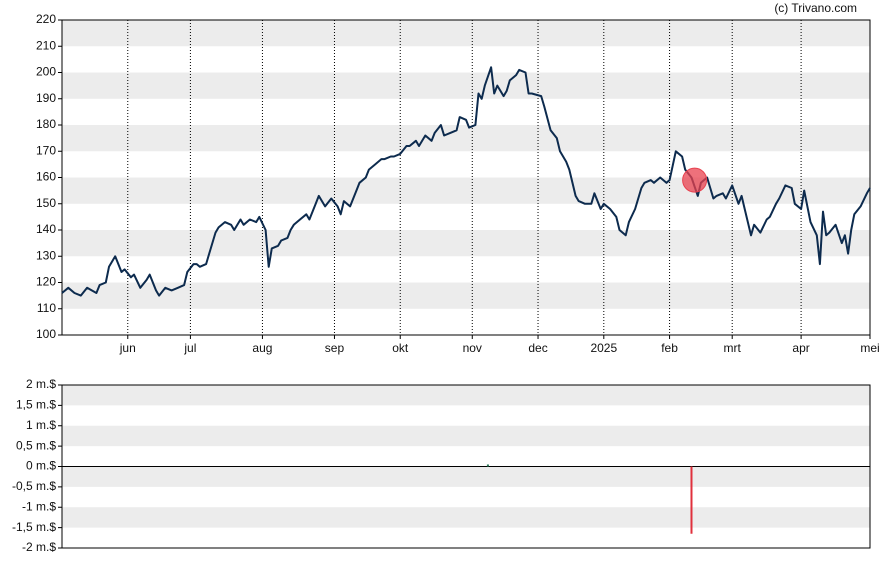  Describe the element at coordinates (46, 124) in the screenshot. I see `y-tick-label: 180` at that location.